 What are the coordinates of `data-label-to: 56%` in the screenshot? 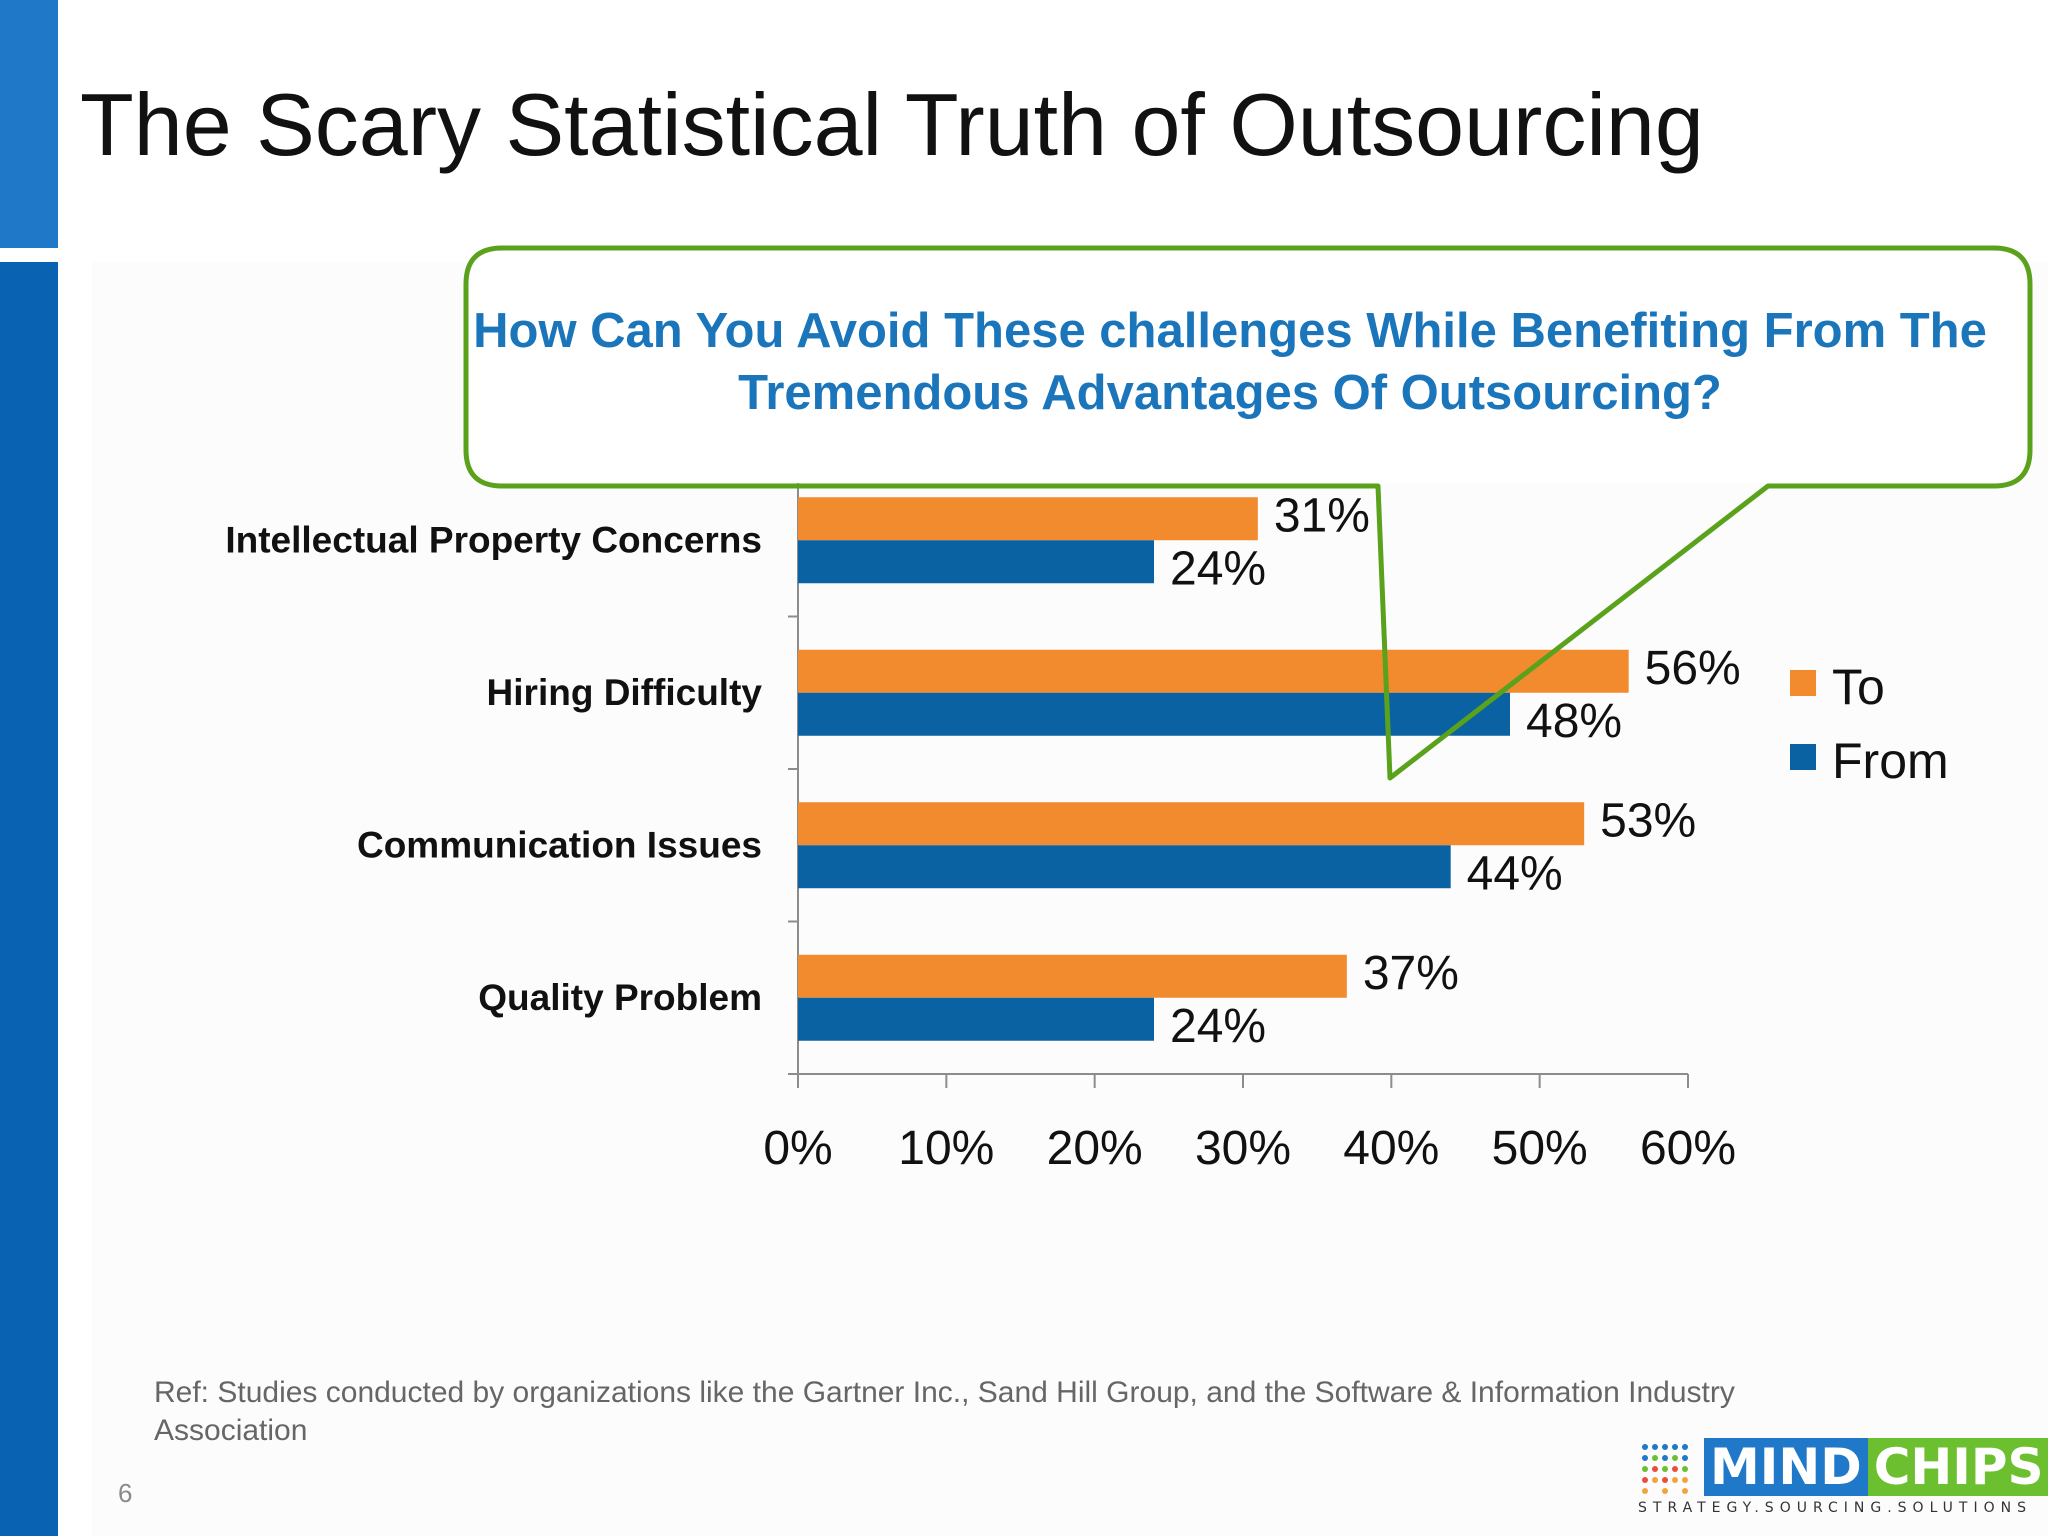 It's located at (1693, 668).